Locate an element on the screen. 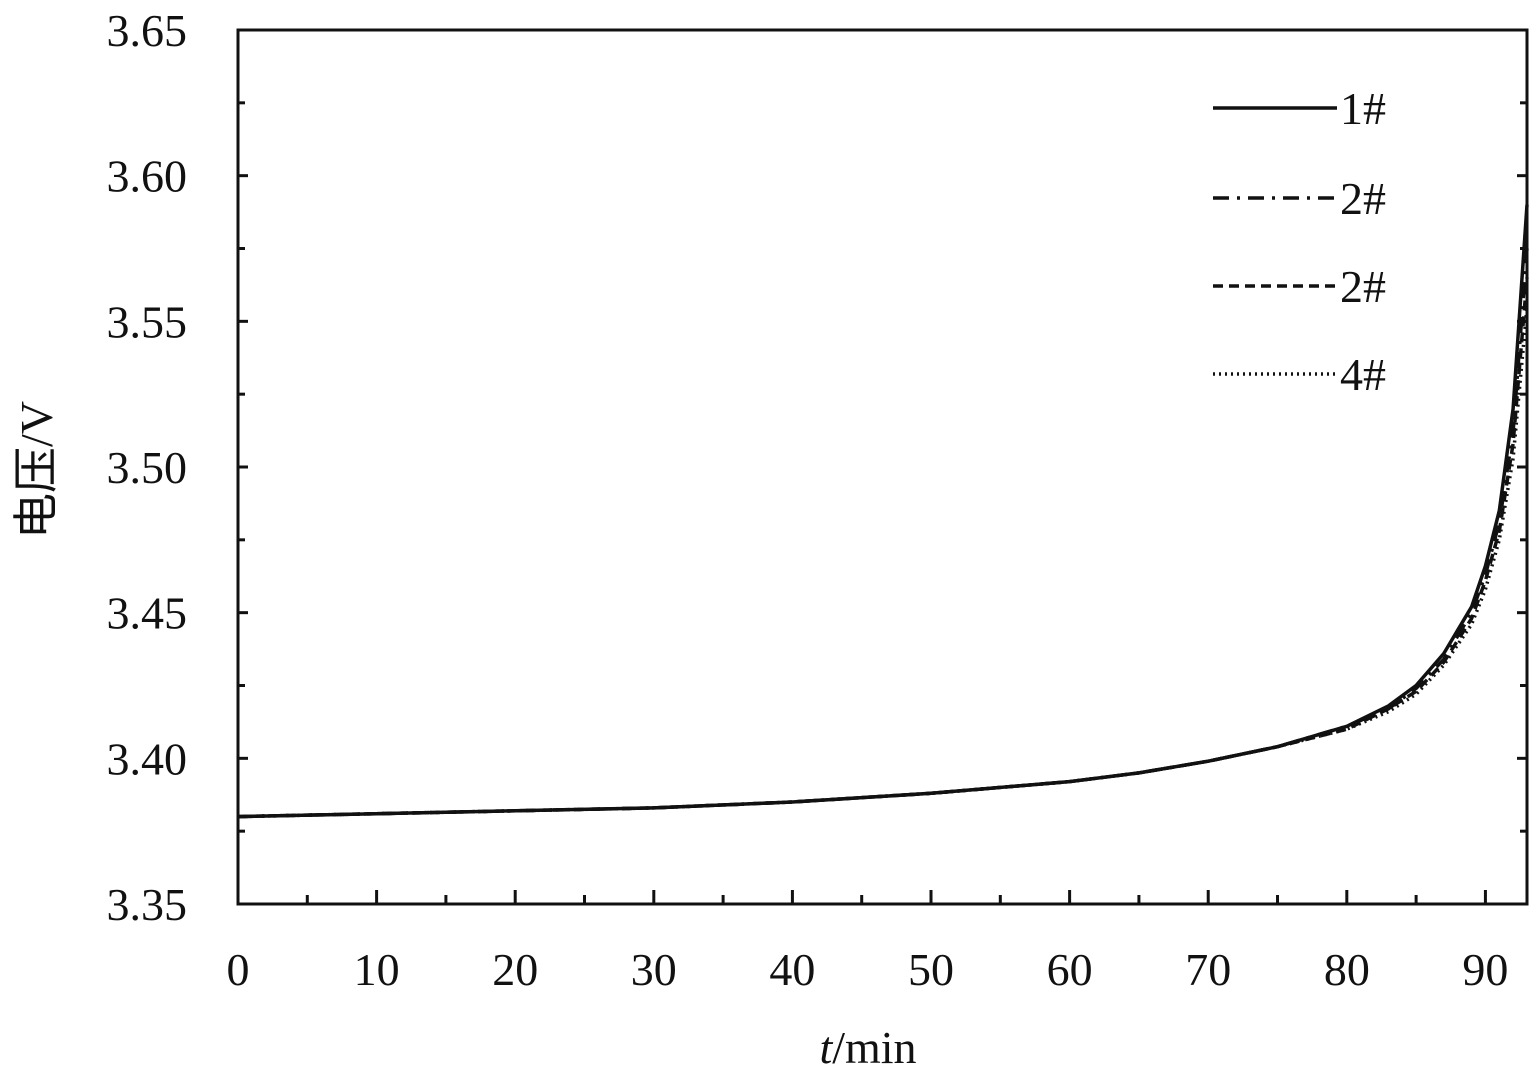  x-axis-title: t/min is located at coordinates (867, 1047).